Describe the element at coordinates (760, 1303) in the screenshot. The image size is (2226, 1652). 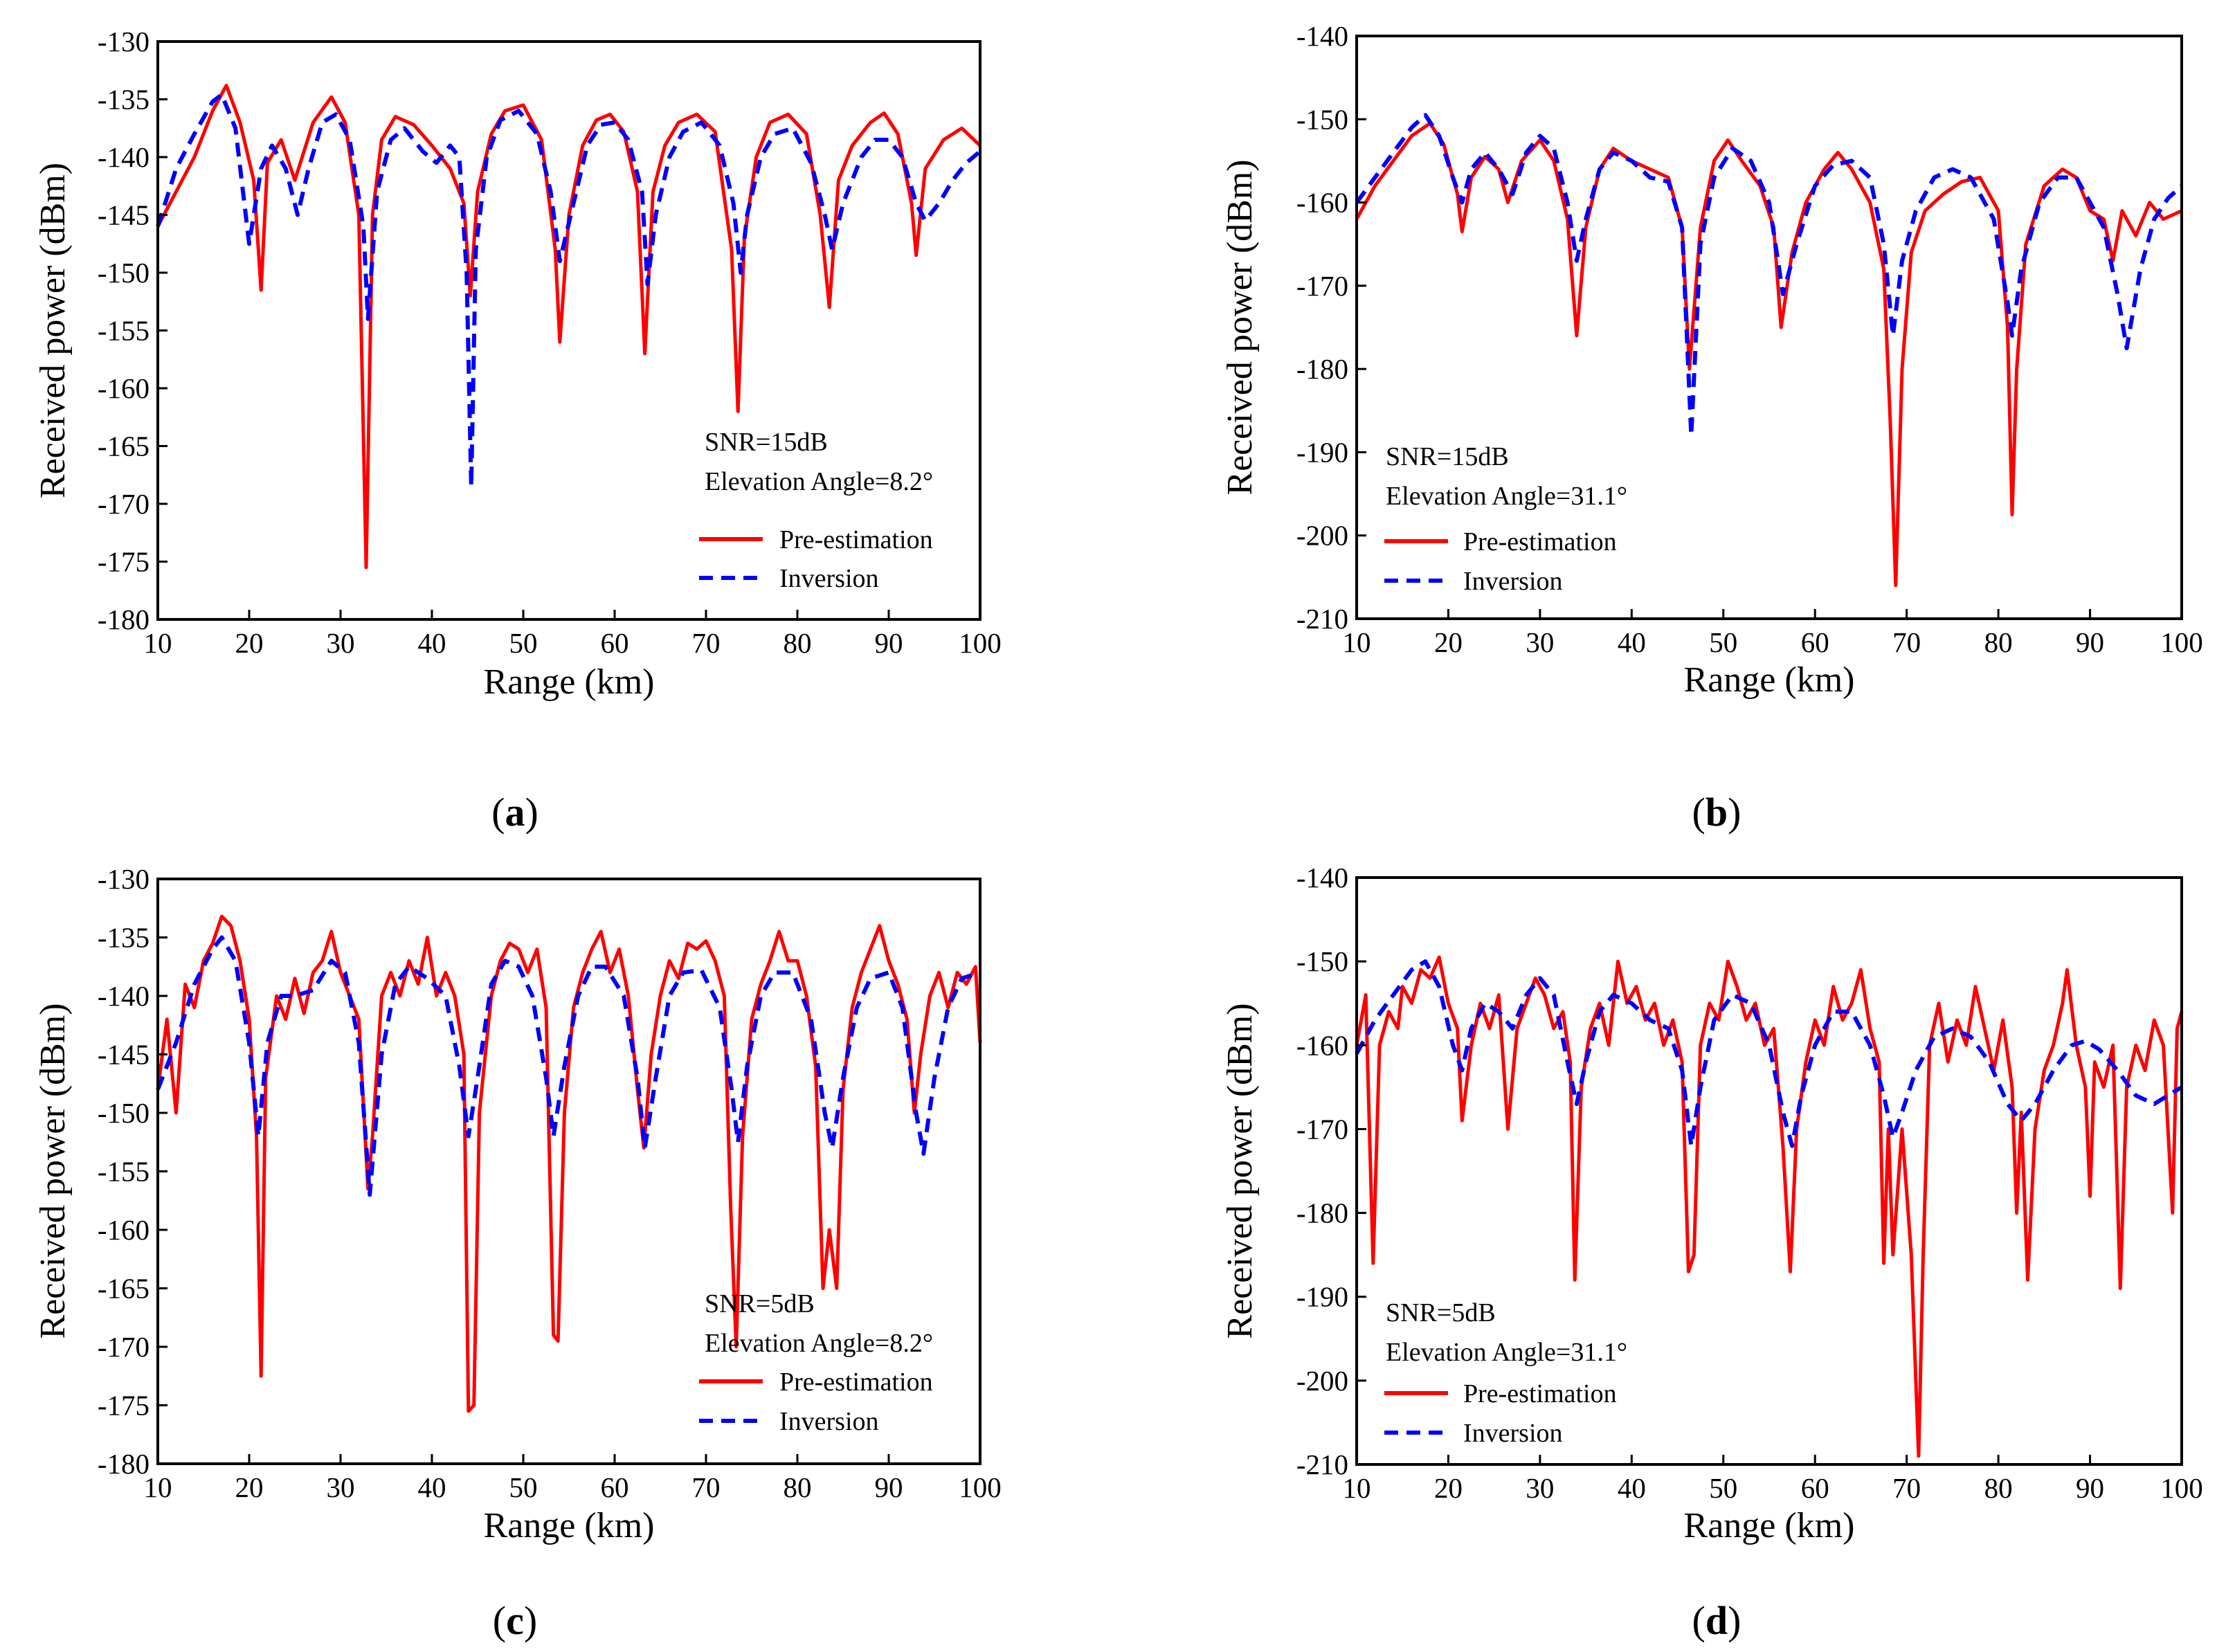
I see `snr-annotation: SNR=5dB` at that location.